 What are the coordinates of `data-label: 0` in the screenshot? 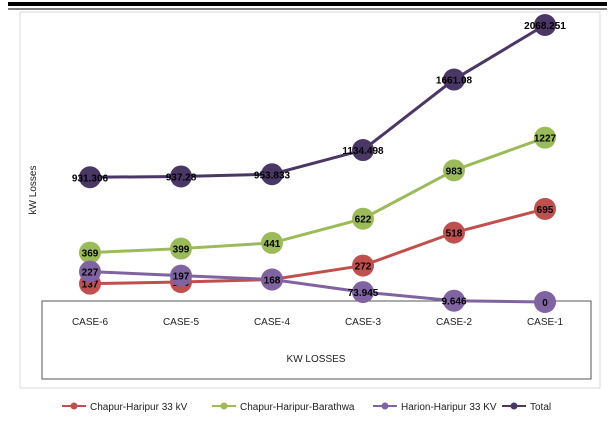 It's located at (545, 303).